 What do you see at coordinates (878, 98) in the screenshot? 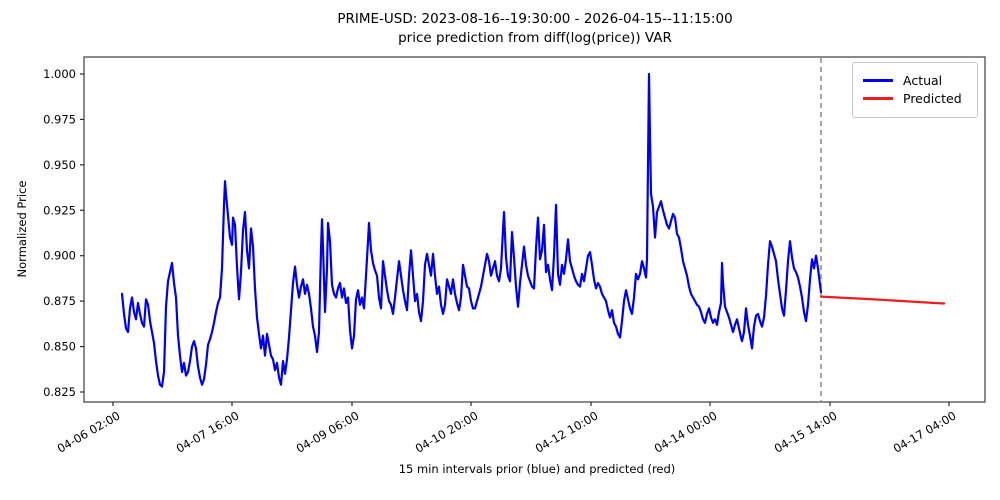
I see `predicted-line-swatch` at bounding box center [878, 98].